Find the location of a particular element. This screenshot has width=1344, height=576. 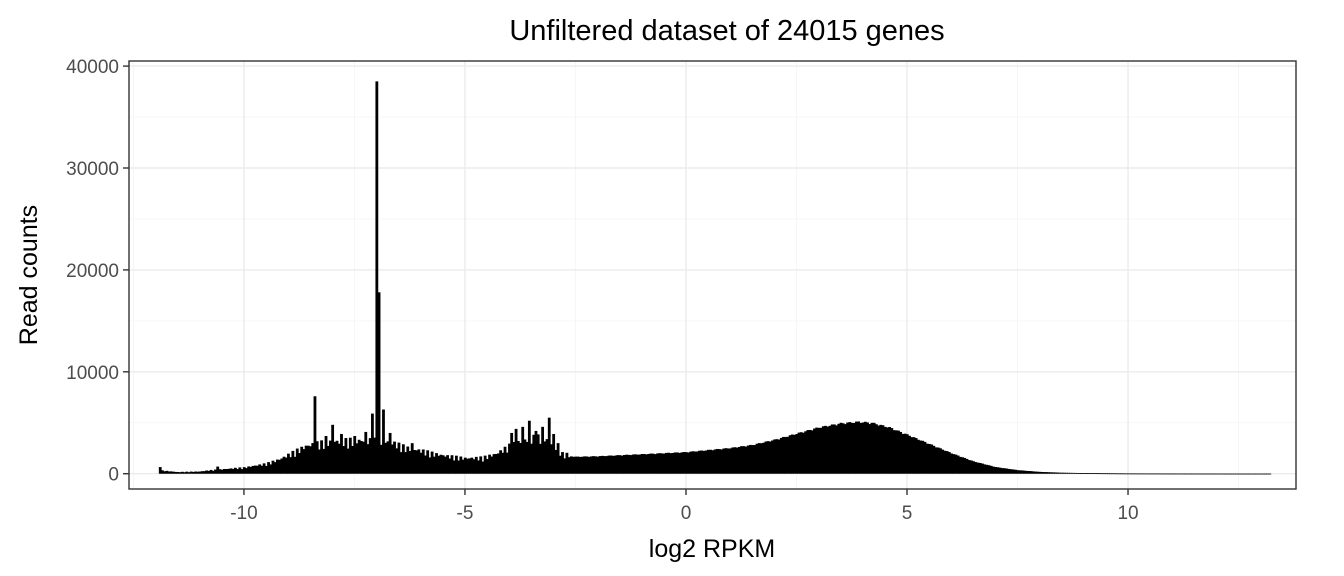

y-tick-label: 0 is located at coordinates (113, 475).